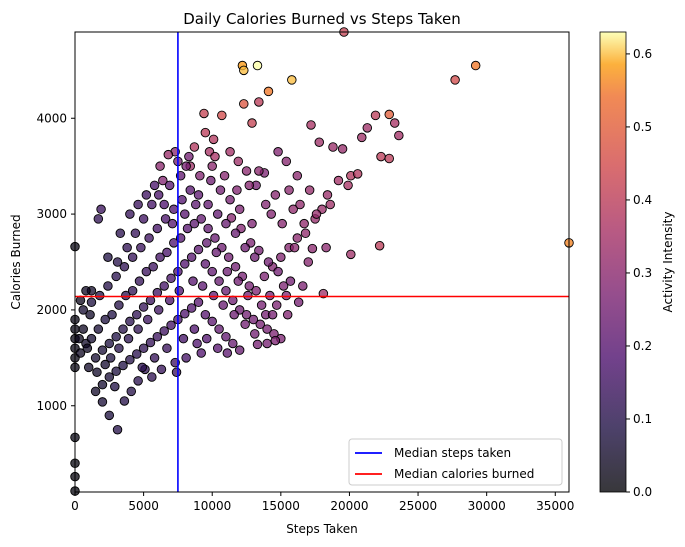 The height and width of the screenshot is (547, 685). Describe the element at coordinates (51, 406) in the screenshot. I see `y-tick-label: 1000` at that location.